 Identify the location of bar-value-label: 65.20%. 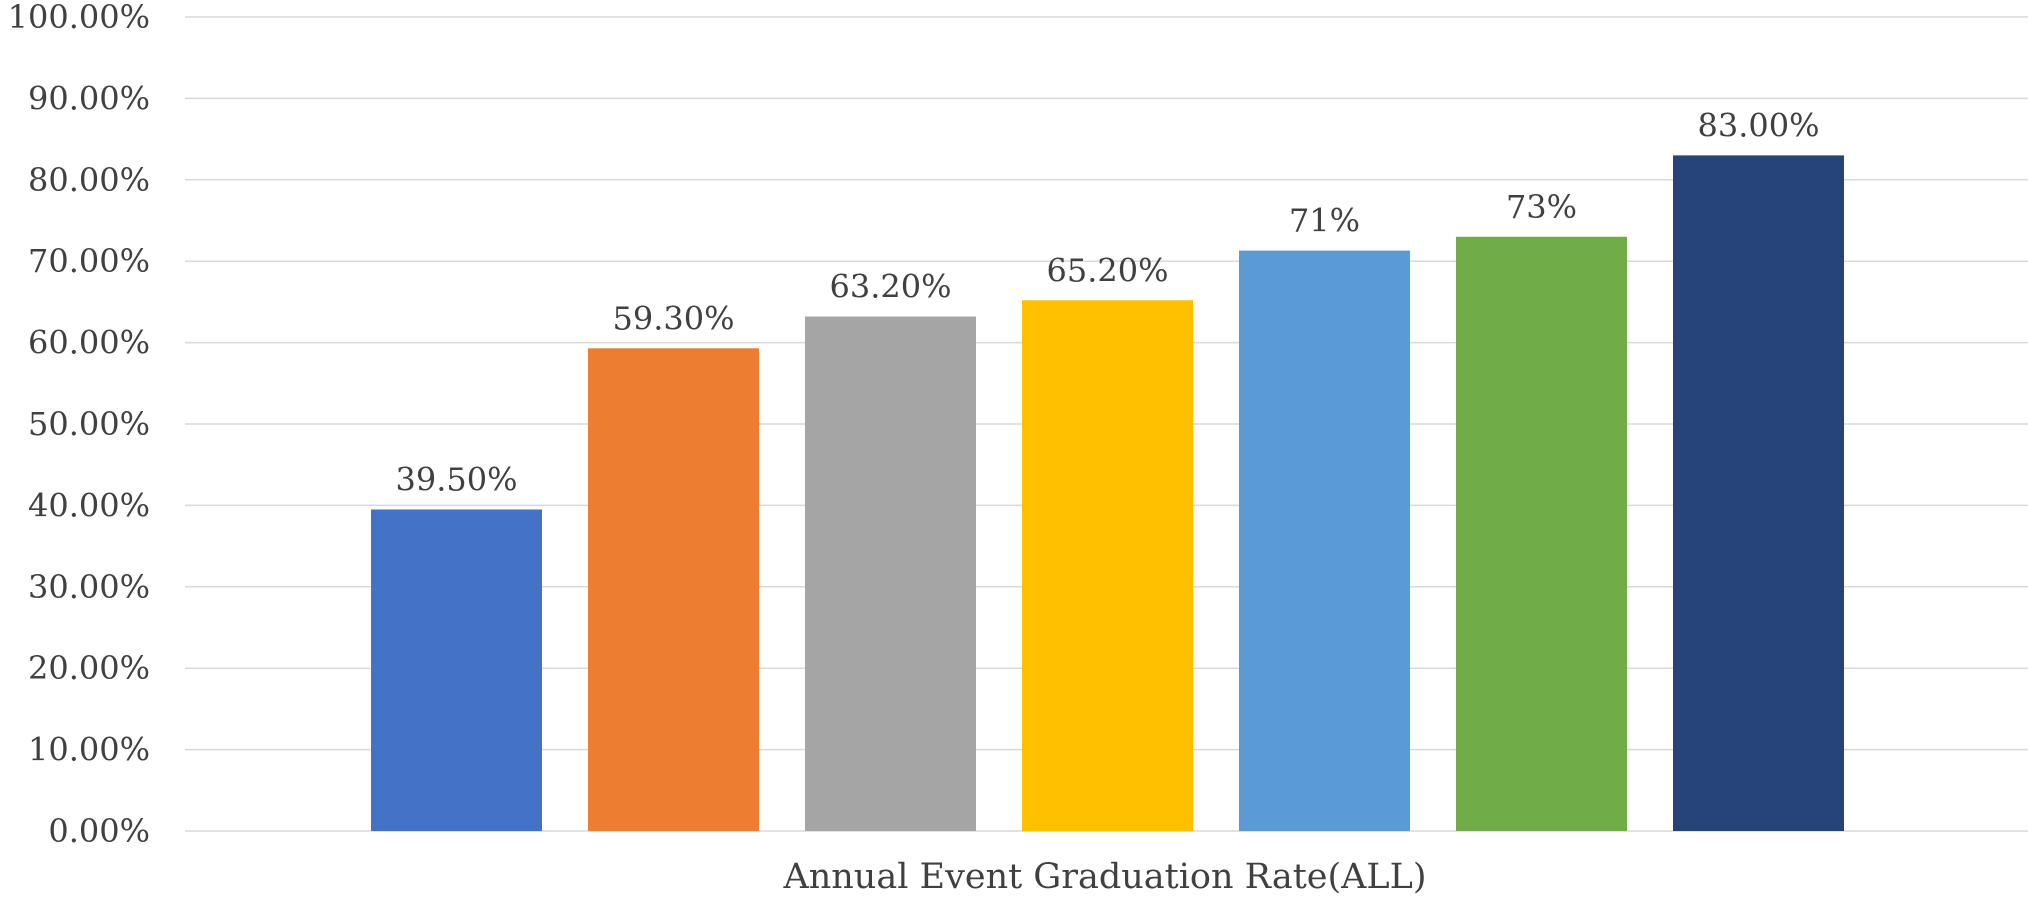
(1107, 270).